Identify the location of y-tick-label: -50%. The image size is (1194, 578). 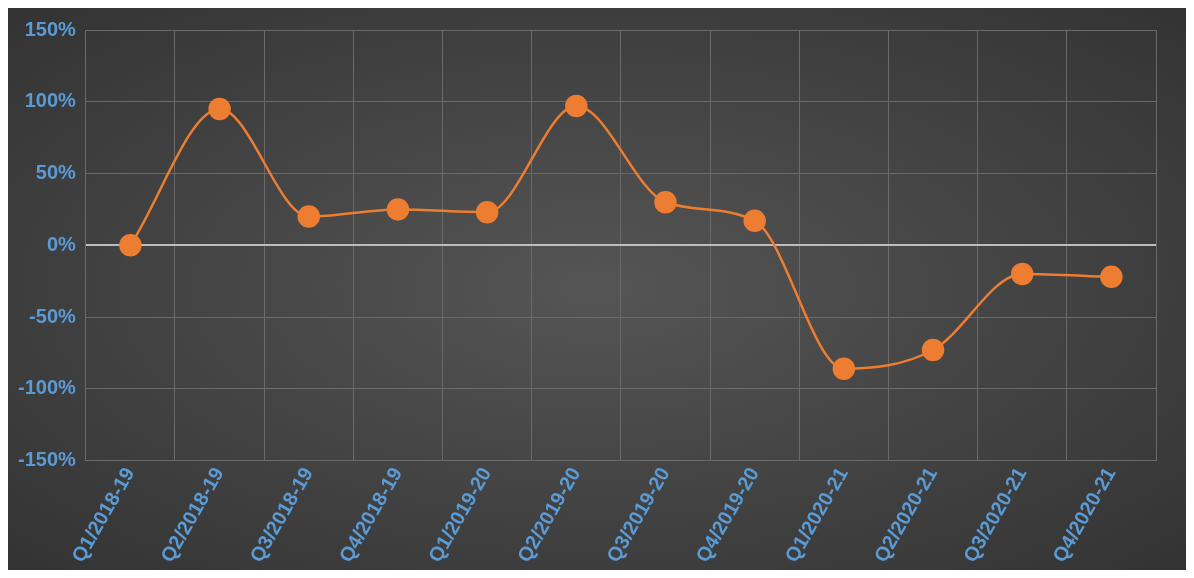
(53, 315).